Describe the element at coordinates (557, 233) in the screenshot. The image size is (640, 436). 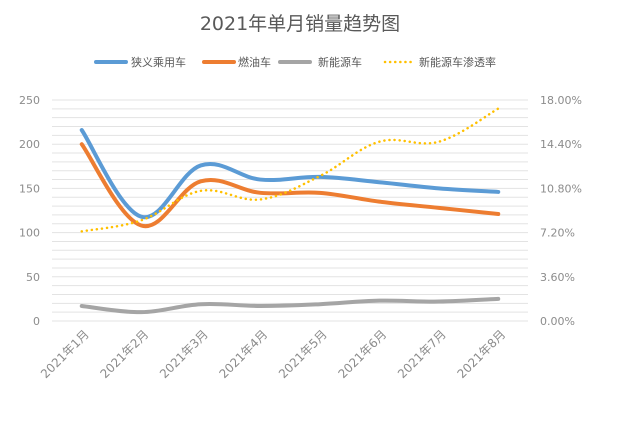
I see `right-tick-label: 7.20%` at that location.